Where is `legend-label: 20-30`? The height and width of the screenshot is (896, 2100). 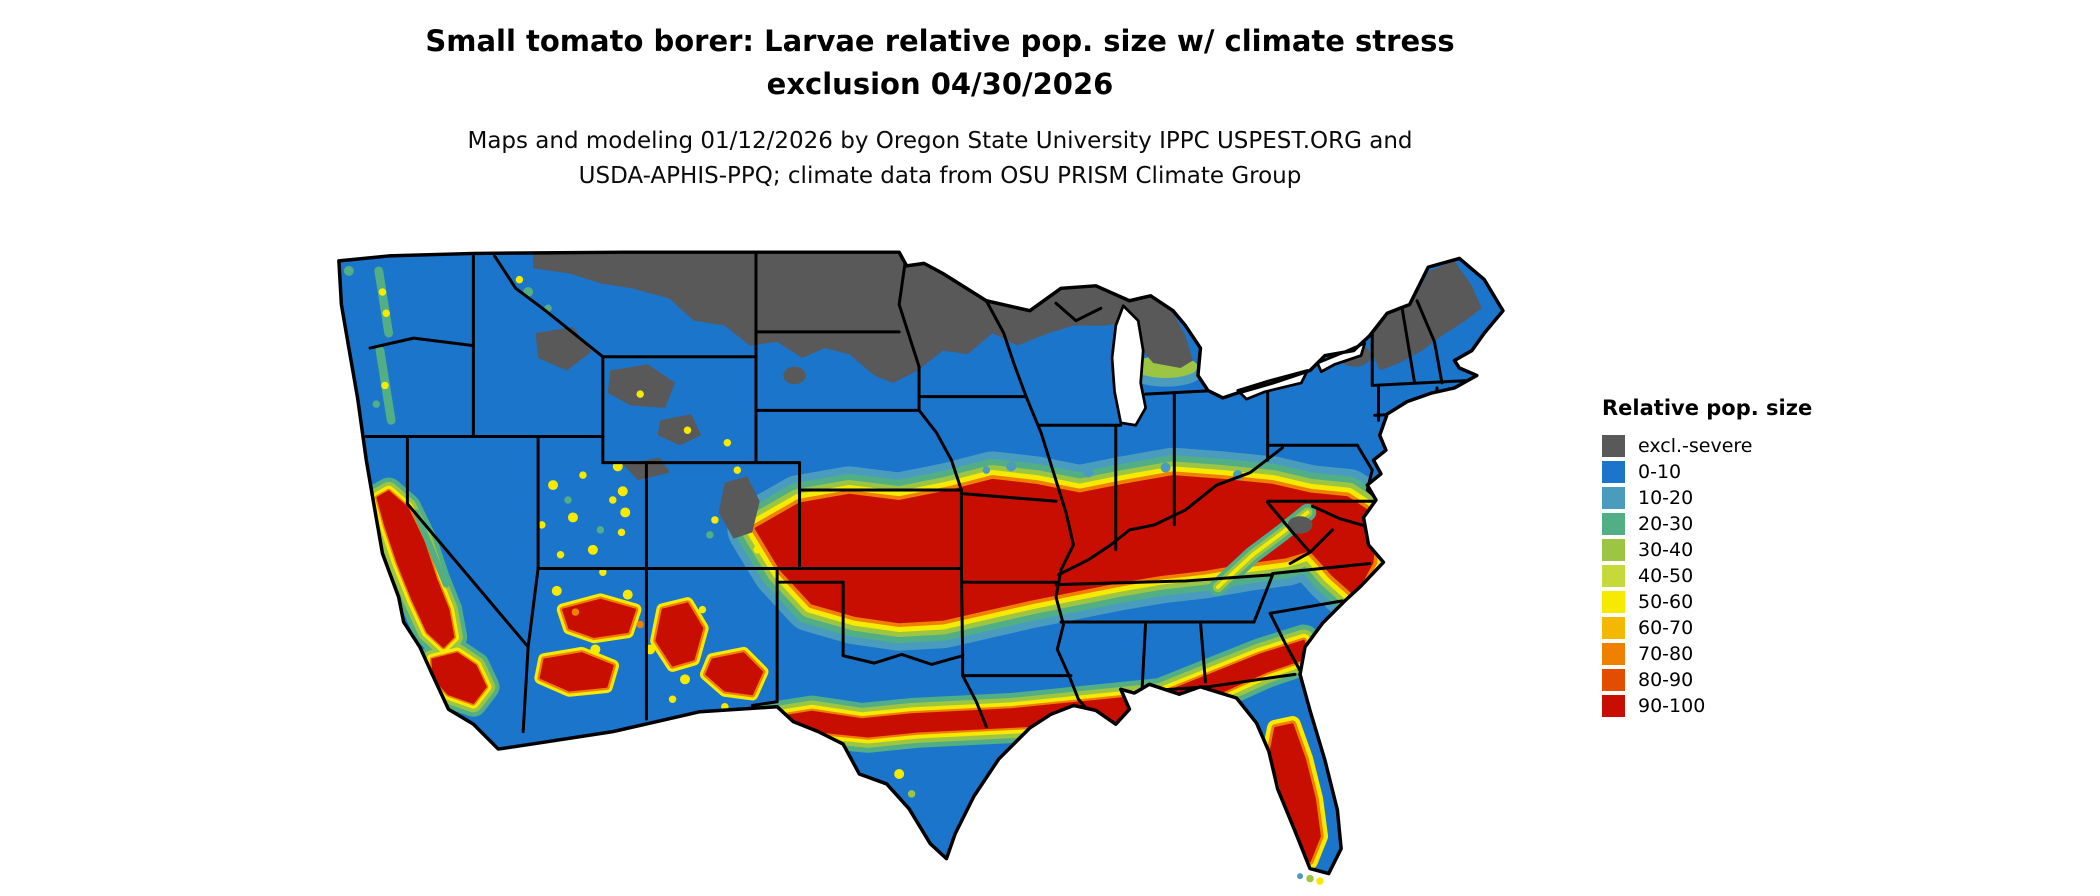
legend-label: 20-30 is located at coordinates (1666, 524).